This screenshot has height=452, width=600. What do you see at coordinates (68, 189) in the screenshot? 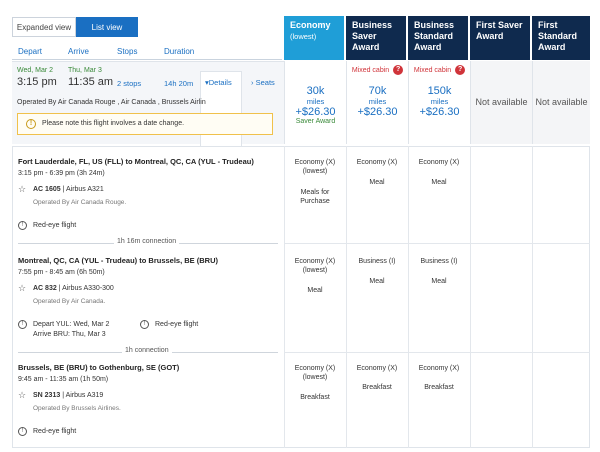
I see `flight-number: AC 1605 | Airbus A321` at bounding box center [68, 189].